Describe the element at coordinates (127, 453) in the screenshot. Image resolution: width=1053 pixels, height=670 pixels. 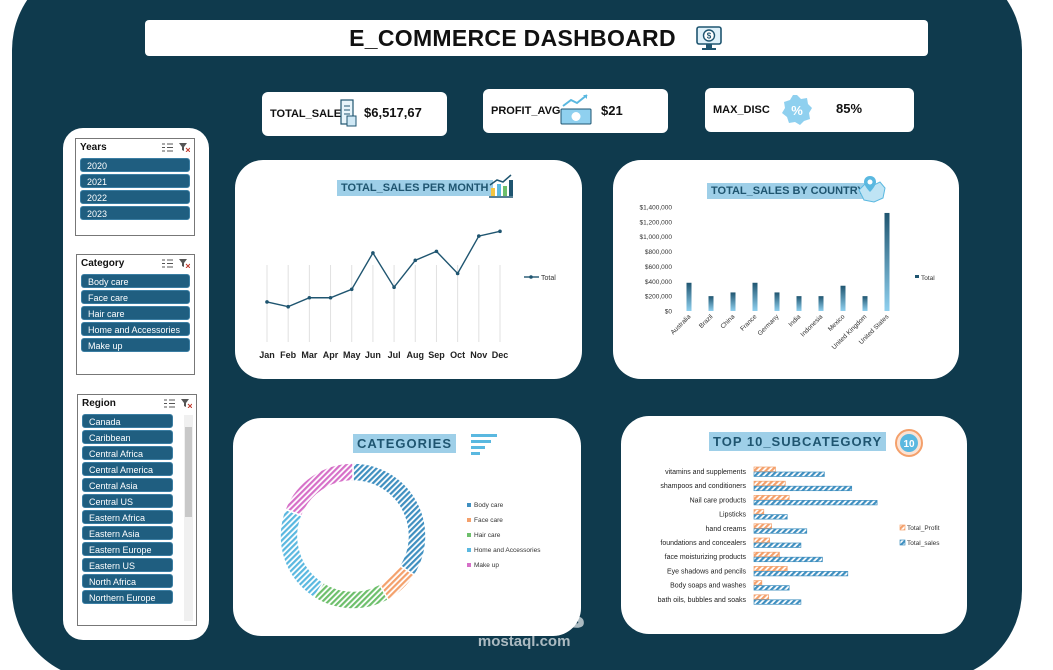
I see `slicer-item-central-africa: Central Africa` at that location.